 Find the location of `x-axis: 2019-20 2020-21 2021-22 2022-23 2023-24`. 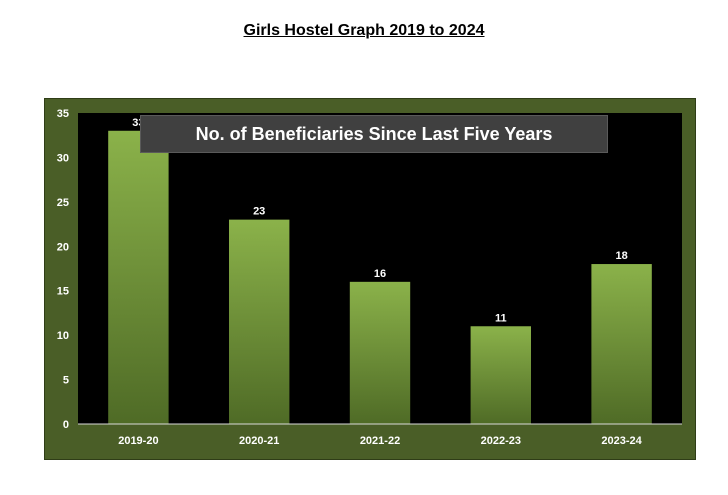

x-axis: 2019-20 2020-21 2021-22 2022-23 2023-24 is located at coordinates (380, 435).